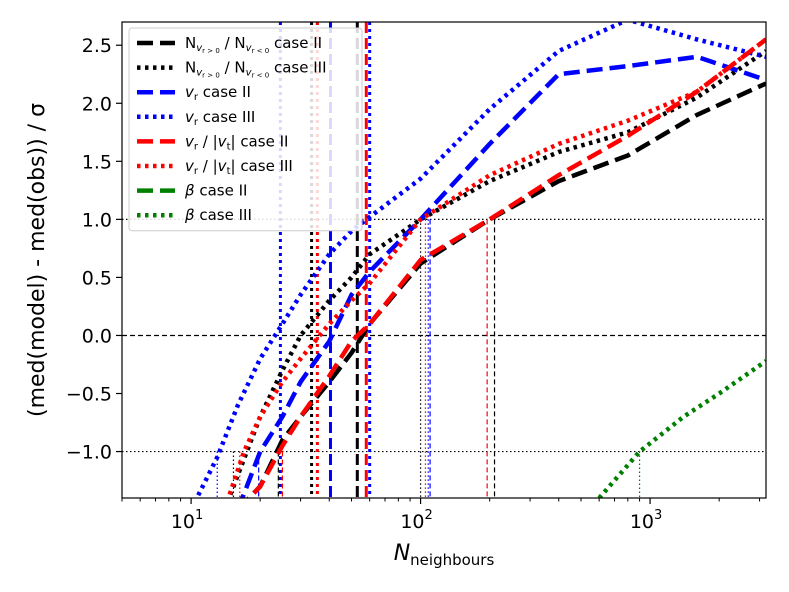  I want to click on x-tick-label-2: 10³, so click(646, 520).